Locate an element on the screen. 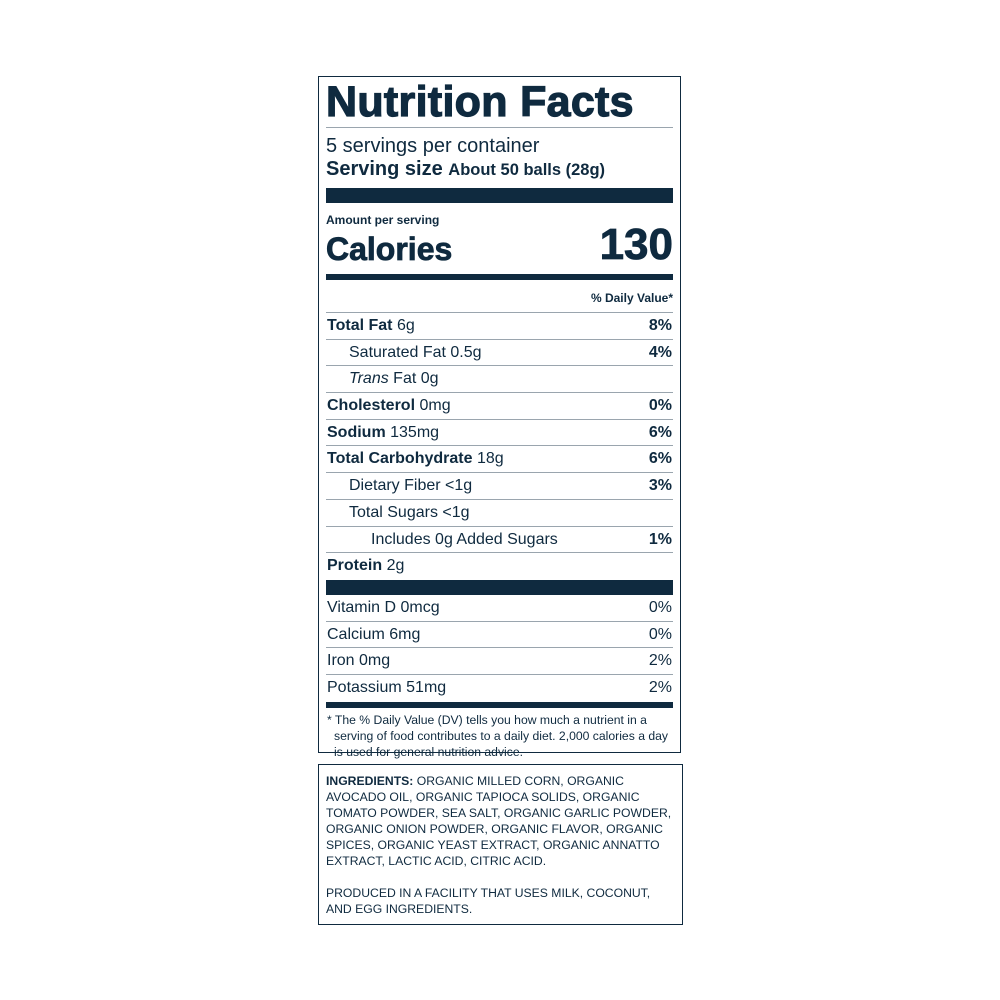 The image size is (1000, 1000). nutrient-dv: 0% is located at coordinates (660, 406).